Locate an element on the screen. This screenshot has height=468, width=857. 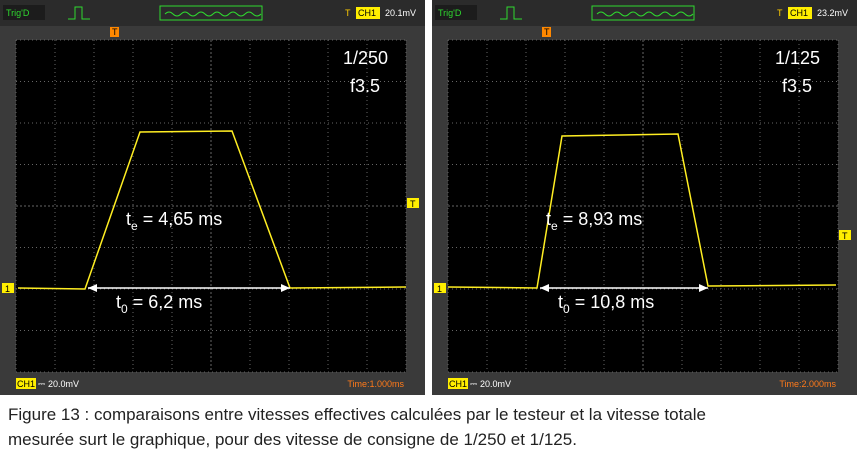
t0-label: t0 = 6,2 ms is located at coordinates (159, 304).